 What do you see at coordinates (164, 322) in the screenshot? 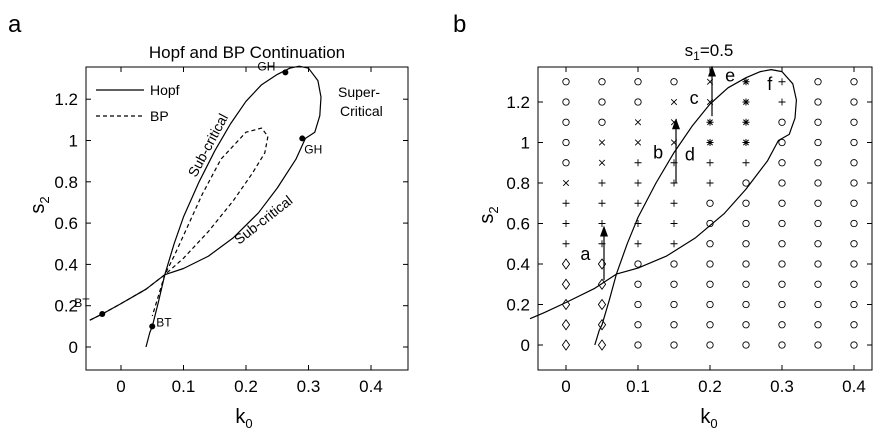
I see `bt-point-label: BT` at bounding box center [164, 322].